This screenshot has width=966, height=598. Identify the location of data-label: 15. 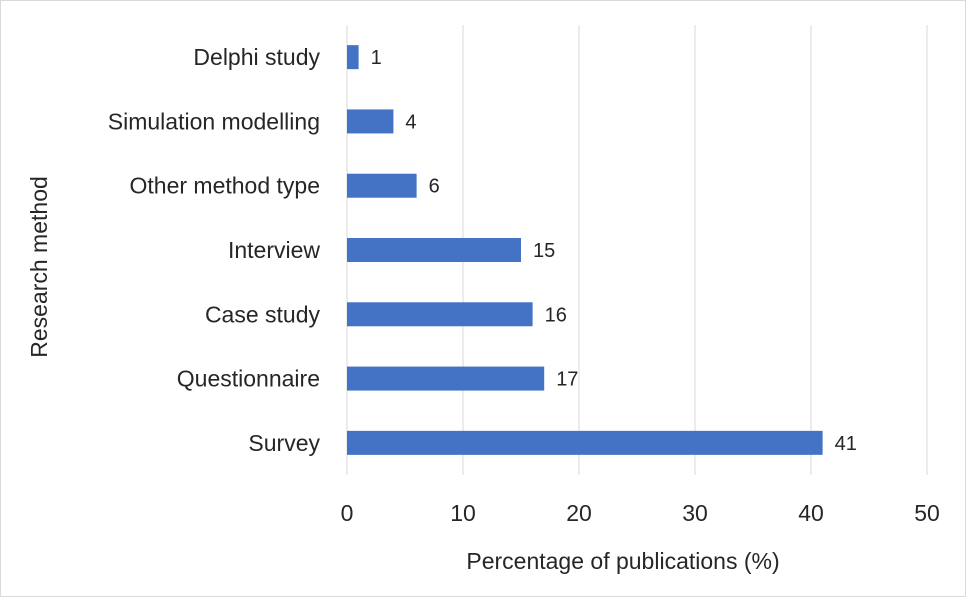
(544, 251).